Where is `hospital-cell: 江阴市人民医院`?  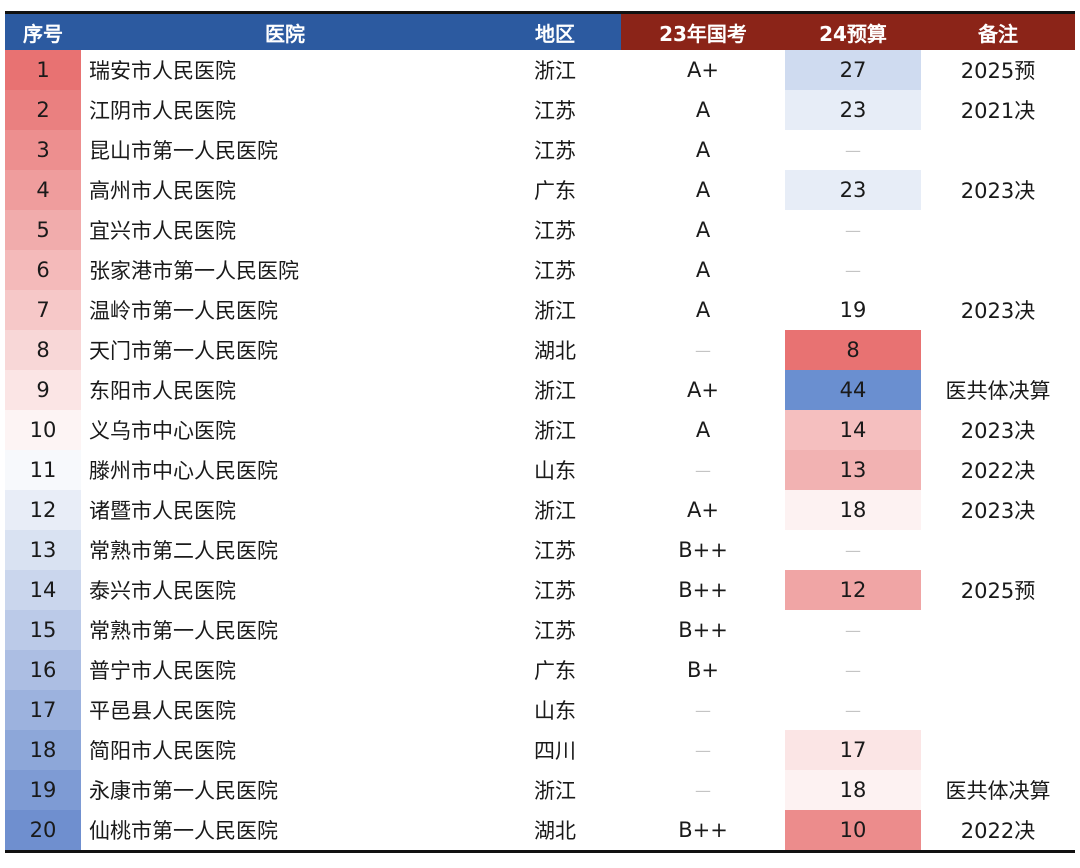 hospital-cell: 江阴市人民医院 is located at coordinates (162, 111).